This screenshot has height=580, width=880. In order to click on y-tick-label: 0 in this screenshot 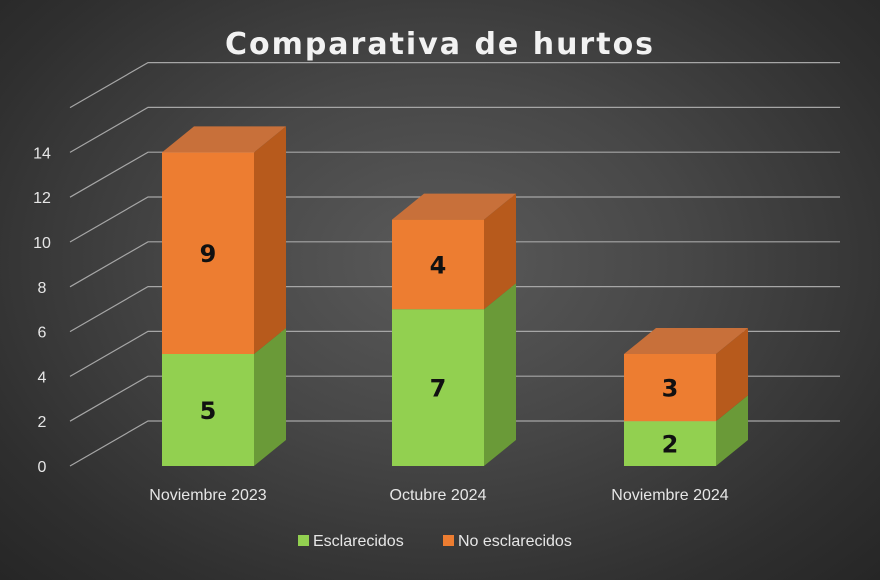, I will do `click(42, 467)`.